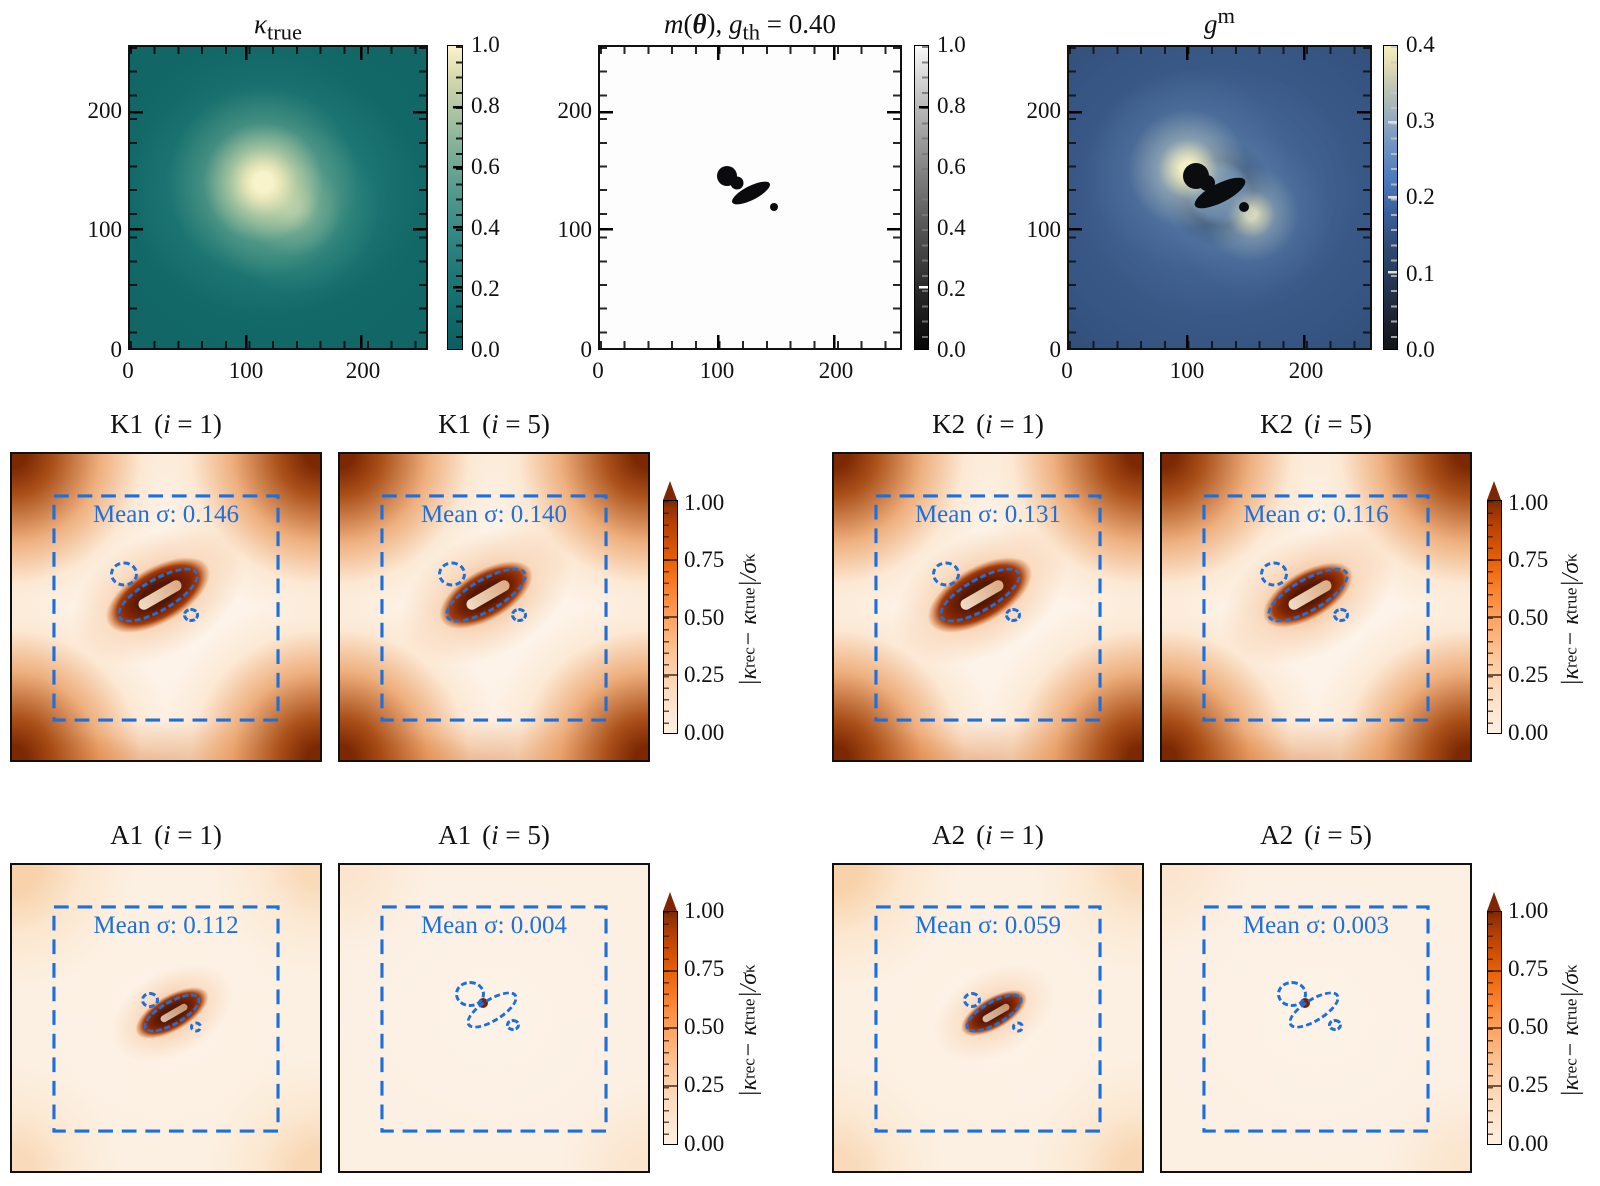  What do you see at coordinates (494, 835) in the screenshot?
I see `panel-title-A1-i5: A1 (i = 5)` at bounding box center [494, 835].